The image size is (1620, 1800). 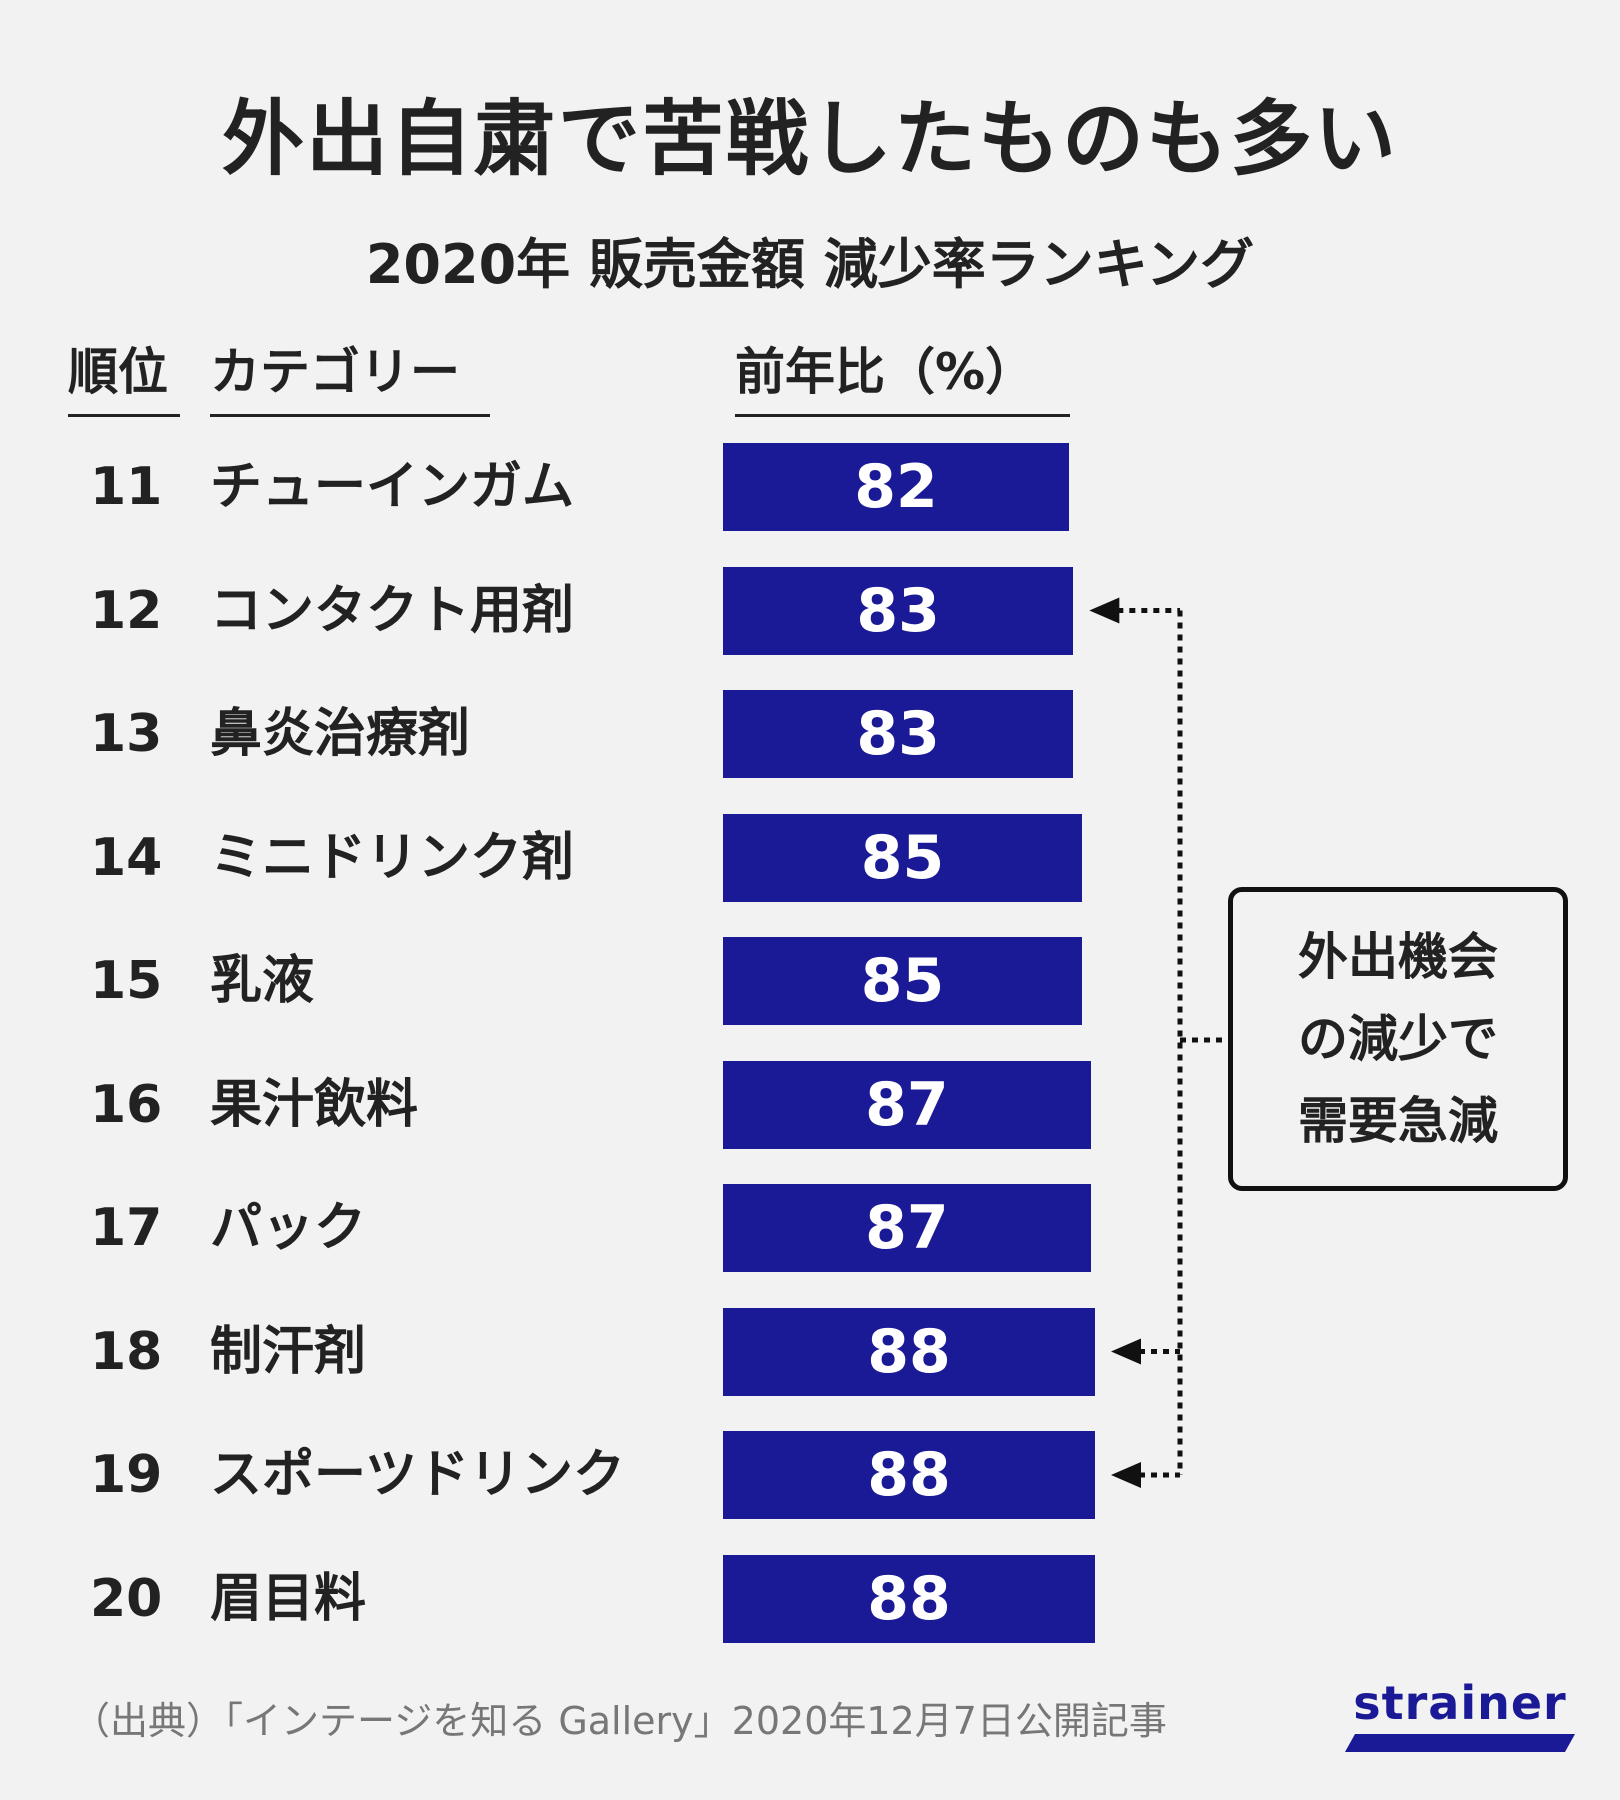 I want to click on rank-label: 11, so click(x=126, y=487).